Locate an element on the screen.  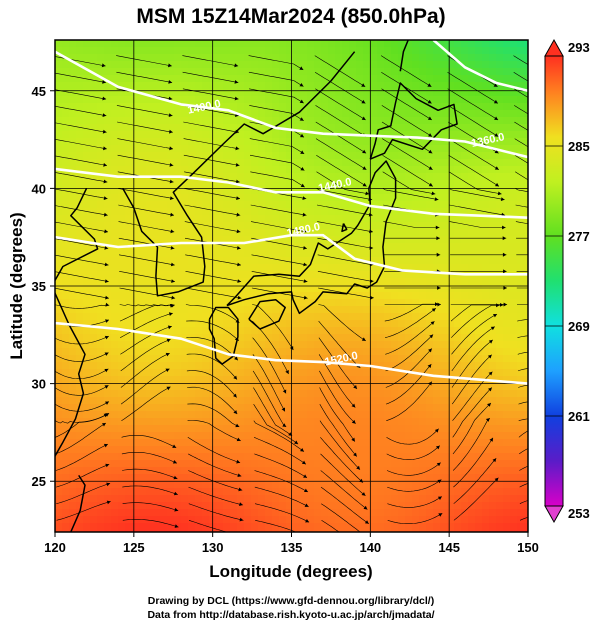
y-axis-label: Latitude (degrees) is located at coordinates (16, 285).